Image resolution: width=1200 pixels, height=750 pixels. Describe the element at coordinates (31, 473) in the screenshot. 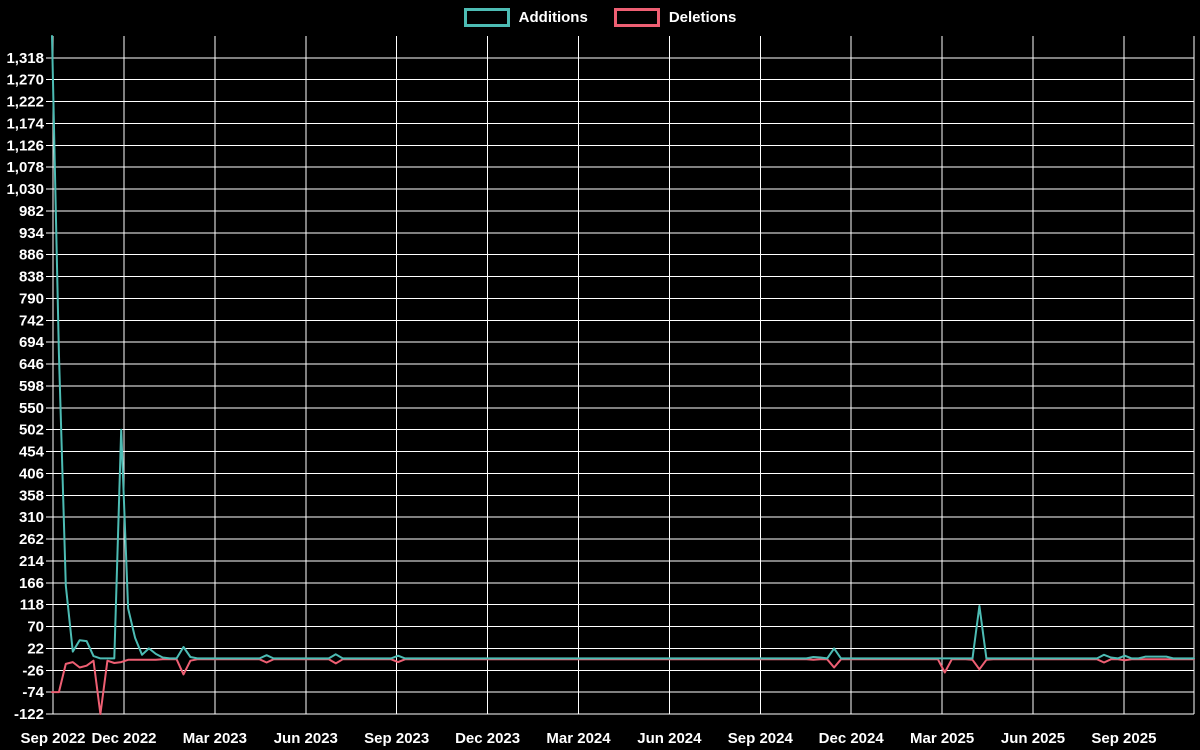

I see `svg-text: 406` at that location.